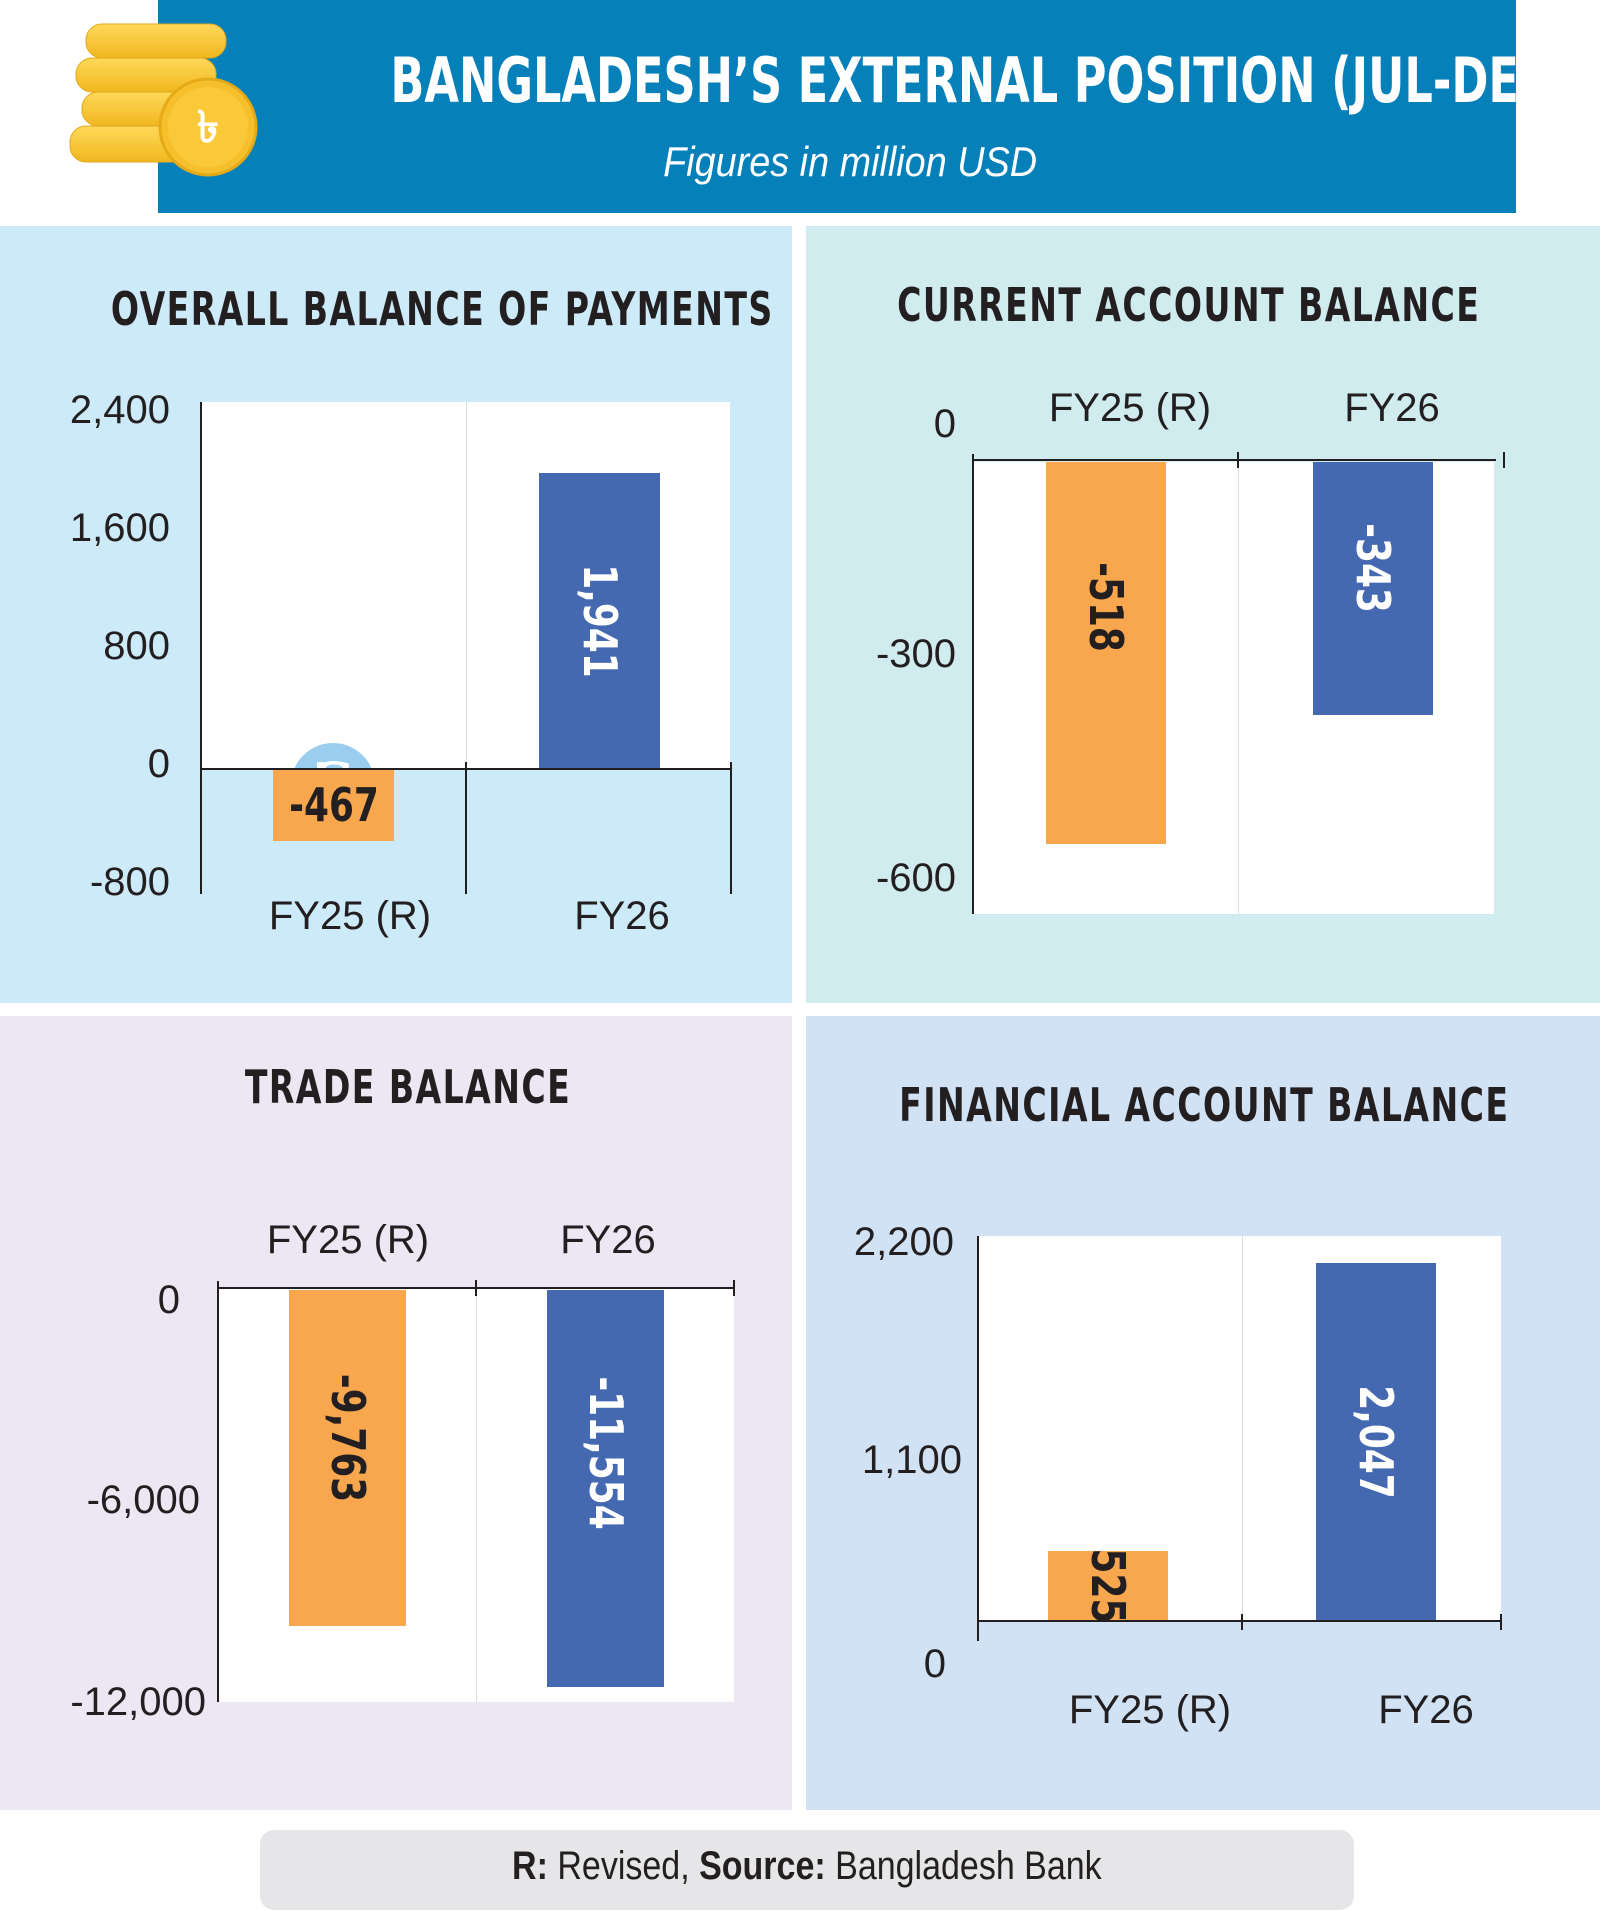 The width and height of the screenshot is (1600, 1912). I want to click on bar-value-label: -9,763, so click(347, 1438).